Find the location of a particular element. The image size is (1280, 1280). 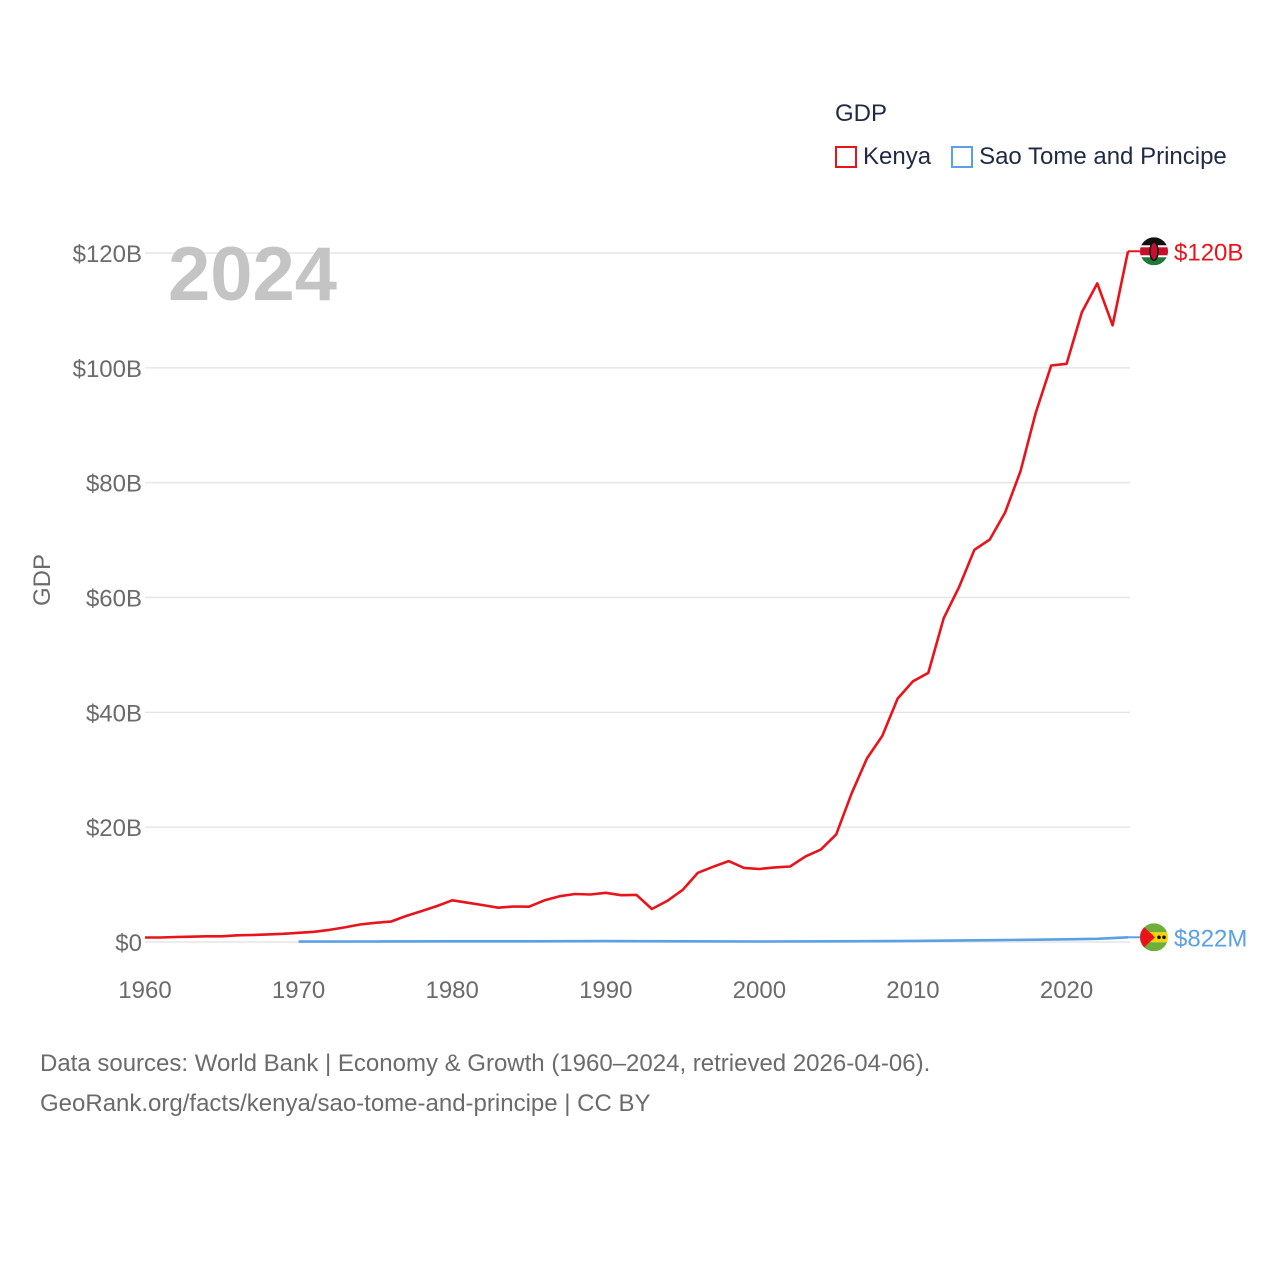

y-tick-label: $20B is located at coordinates (114, 828).